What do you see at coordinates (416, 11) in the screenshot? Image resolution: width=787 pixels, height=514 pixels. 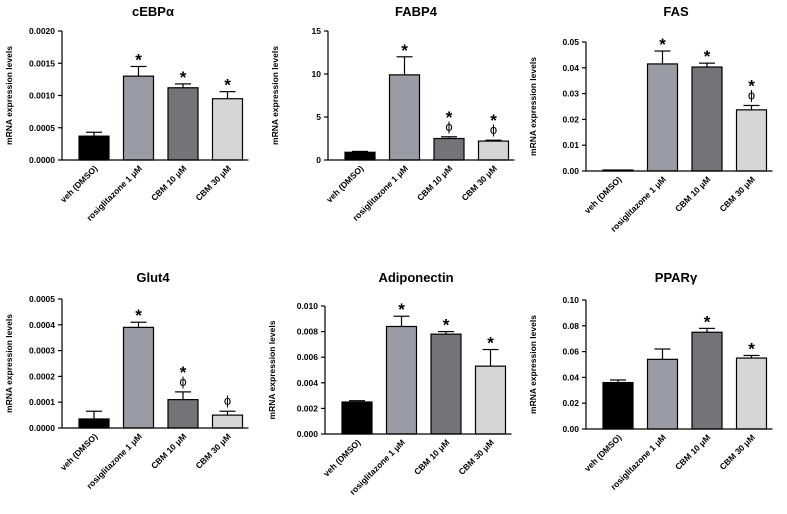 I see `chart-title: FABP4` at bounding box center [416, 11].